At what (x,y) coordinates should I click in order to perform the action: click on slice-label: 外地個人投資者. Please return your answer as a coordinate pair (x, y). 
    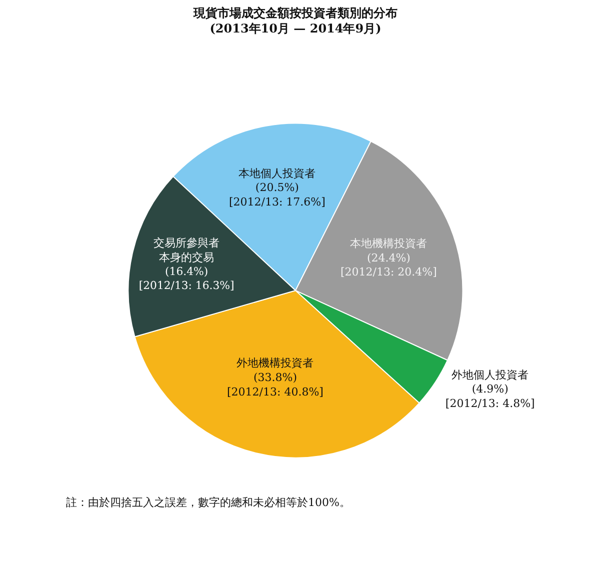
    Looking at the image, I should click on (490, 375).